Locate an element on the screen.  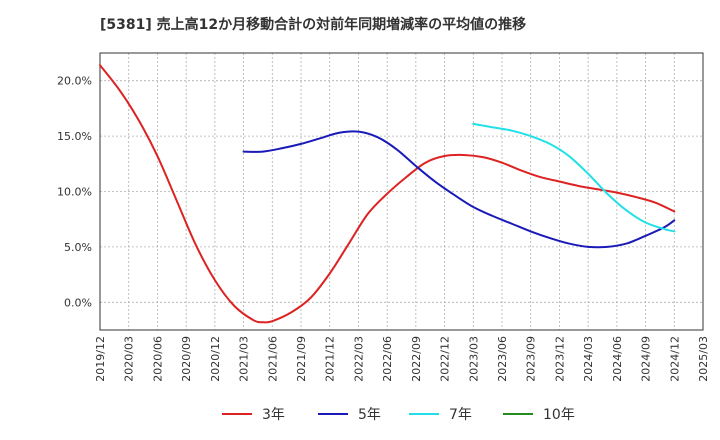
x-tick-label: 2022/12 is located at coordinates (445, 359).